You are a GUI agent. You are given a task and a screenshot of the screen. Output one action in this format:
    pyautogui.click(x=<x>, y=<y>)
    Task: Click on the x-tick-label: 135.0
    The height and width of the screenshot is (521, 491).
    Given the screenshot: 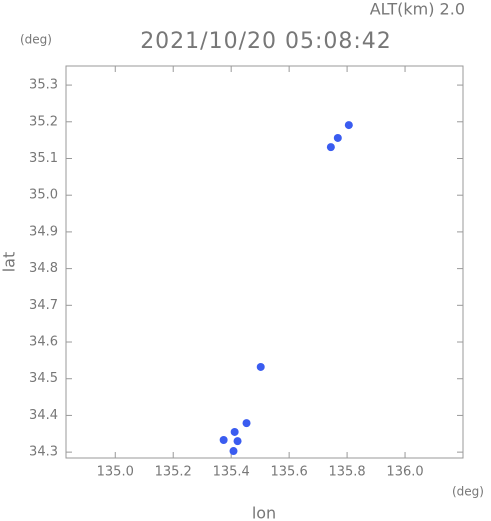 What is the action you would take?
    pyautogui.click(x=115, y=472)
    